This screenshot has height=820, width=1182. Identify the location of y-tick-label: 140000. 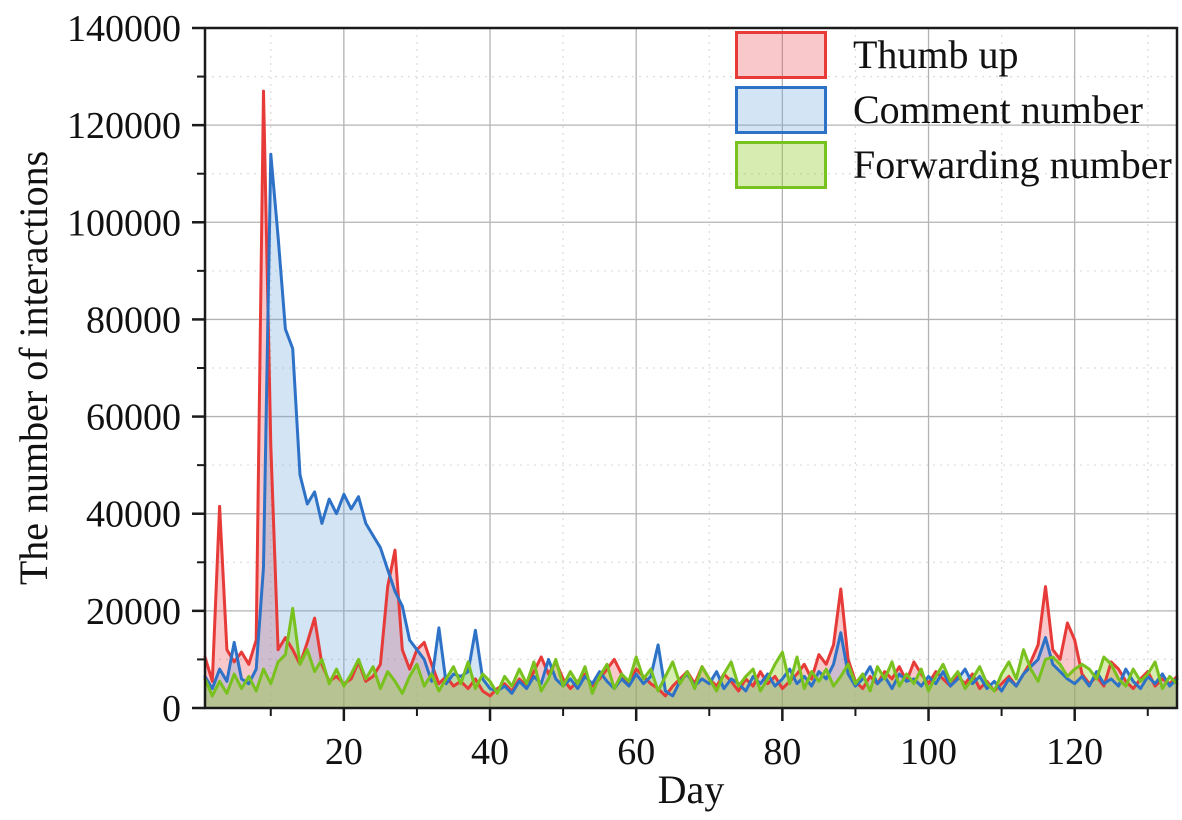
(124, 29).